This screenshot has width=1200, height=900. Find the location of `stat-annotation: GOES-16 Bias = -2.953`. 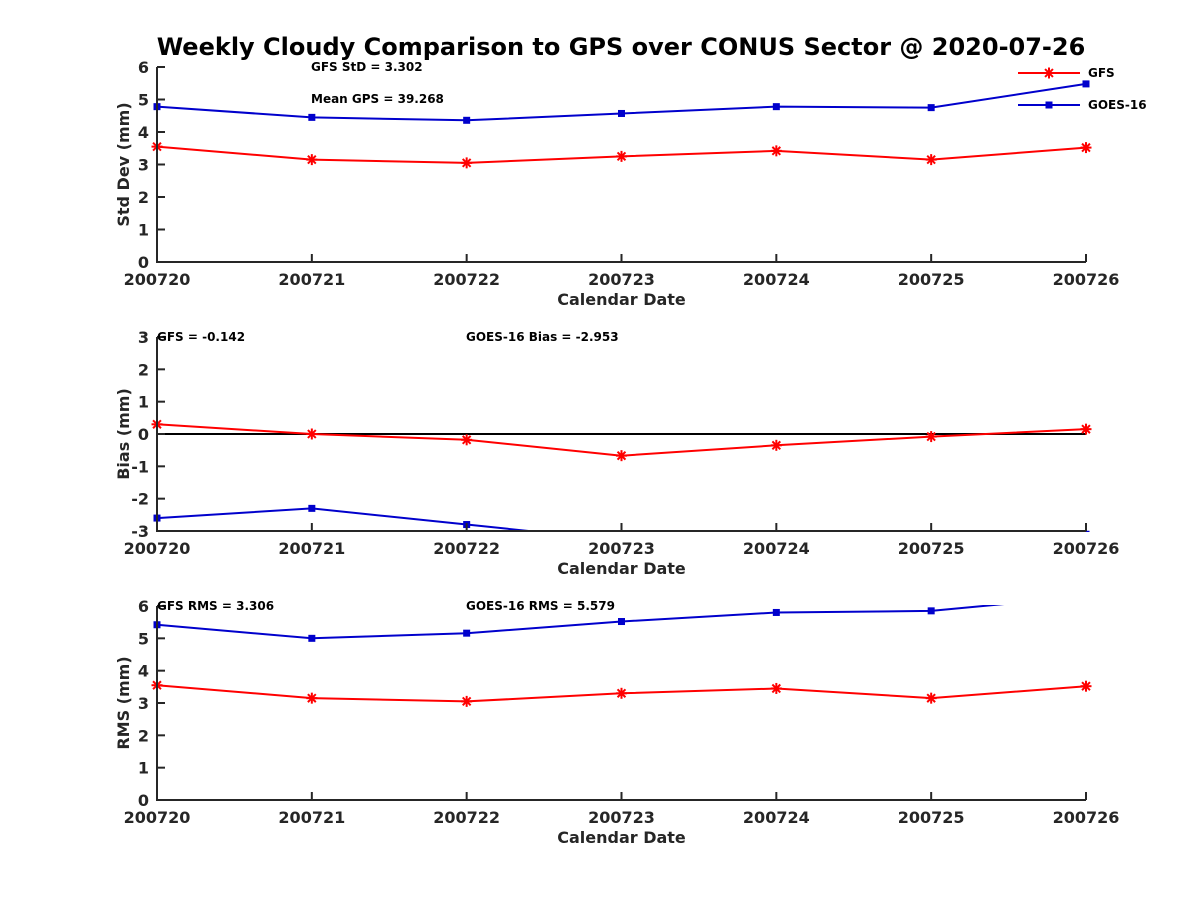

stat-annotation: GOES-16 Bias = -2.953 is located at coordinates (542, 337).